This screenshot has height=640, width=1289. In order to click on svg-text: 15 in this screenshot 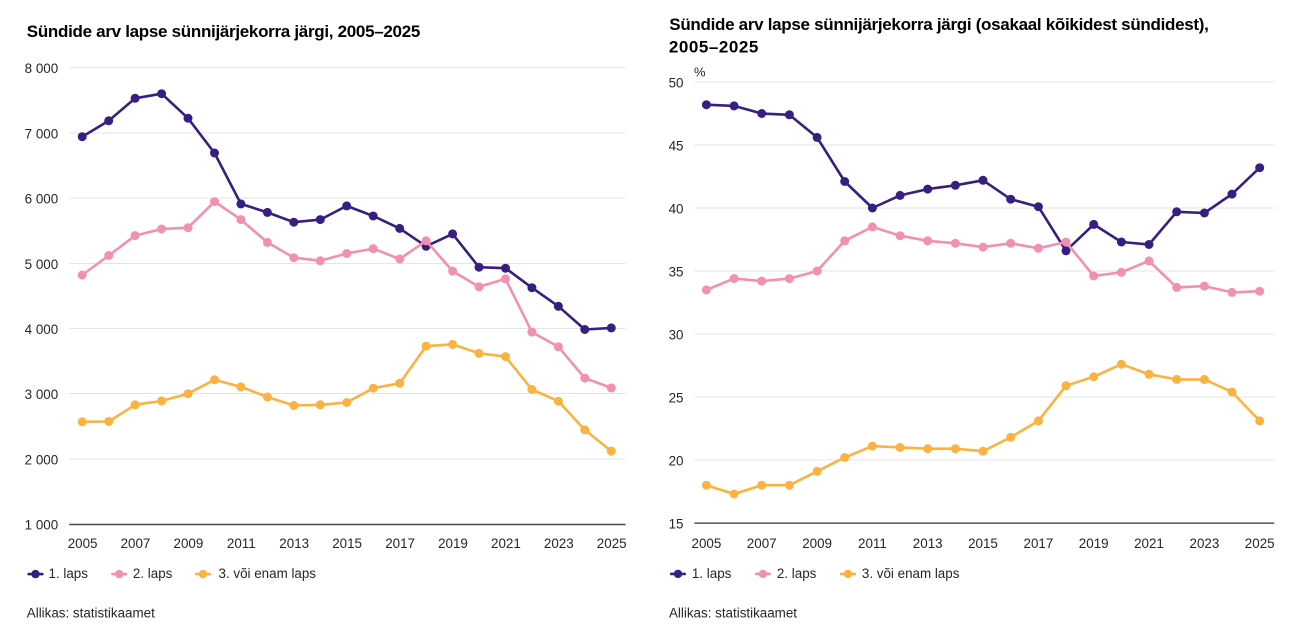, I will do `click(676, 523)`.